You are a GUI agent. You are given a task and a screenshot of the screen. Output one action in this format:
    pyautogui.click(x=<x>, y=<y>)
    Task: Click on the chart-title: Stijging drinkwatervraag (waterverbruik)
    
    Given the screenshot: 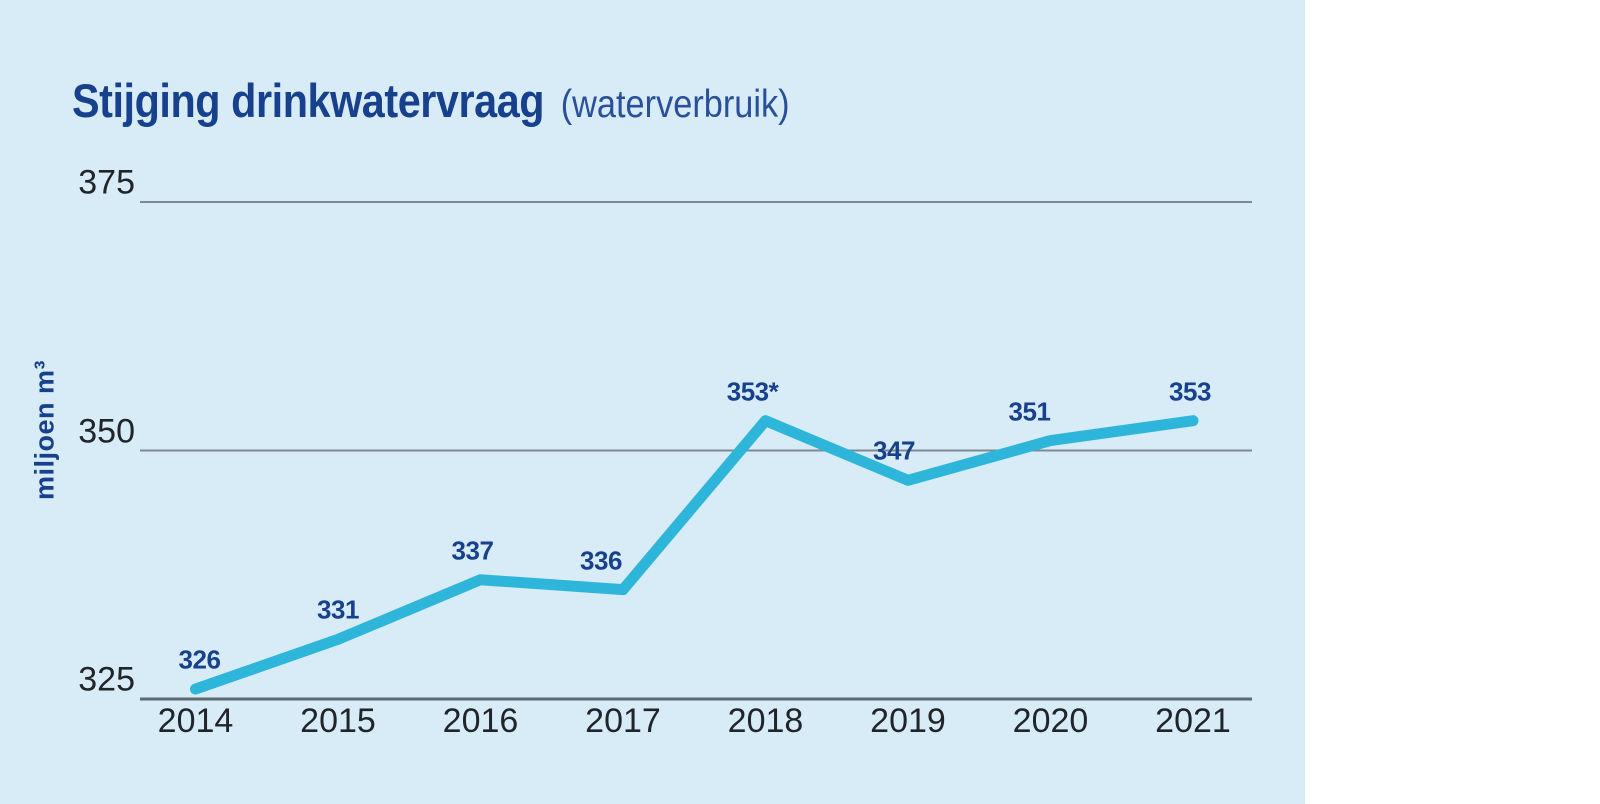 What is the action you would take?
    pyautogui.click(x=431, y=100)
    